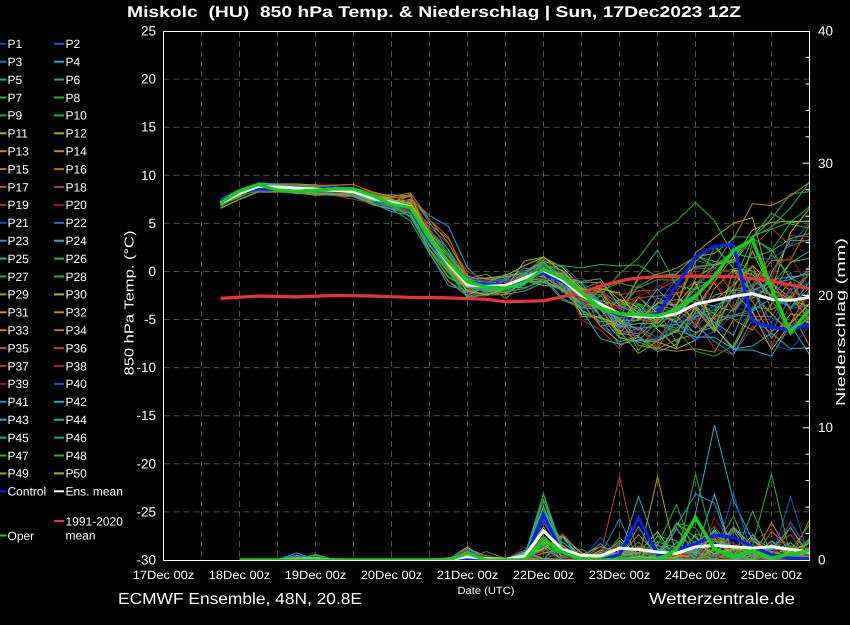 This screenshot has width=850, height=625. I want to click on svg-text: 25Dec 00z, so click(772, 575).